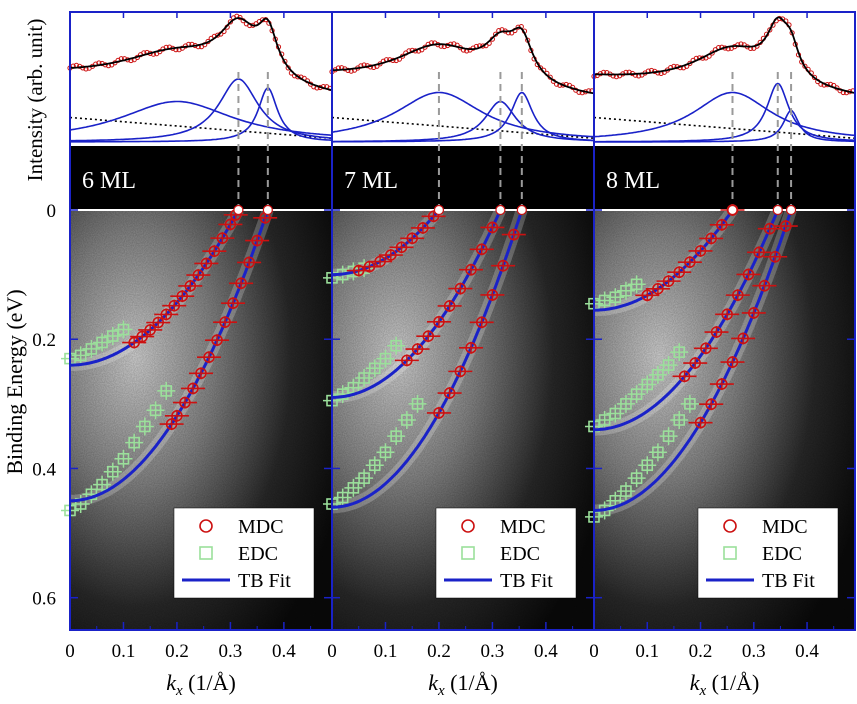 This screenshot has height=704, width=857. Describe the element at coordinates (52, 211) in the screenshot. I see `y-tick-label: 0` at that location.